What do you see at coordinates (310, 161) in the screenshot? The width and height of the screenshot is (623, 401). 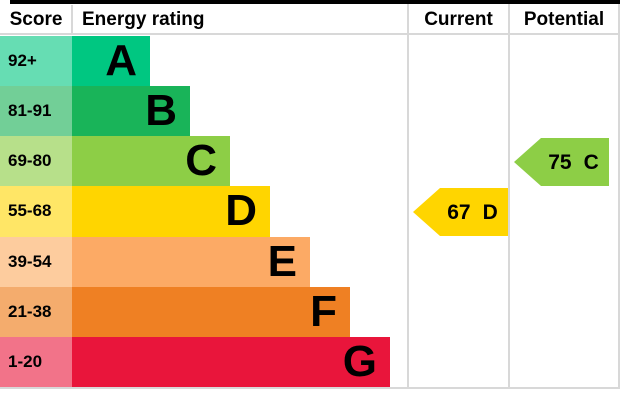 I see `band-row-c: 69-80 C` at bounding box center [310, 161].